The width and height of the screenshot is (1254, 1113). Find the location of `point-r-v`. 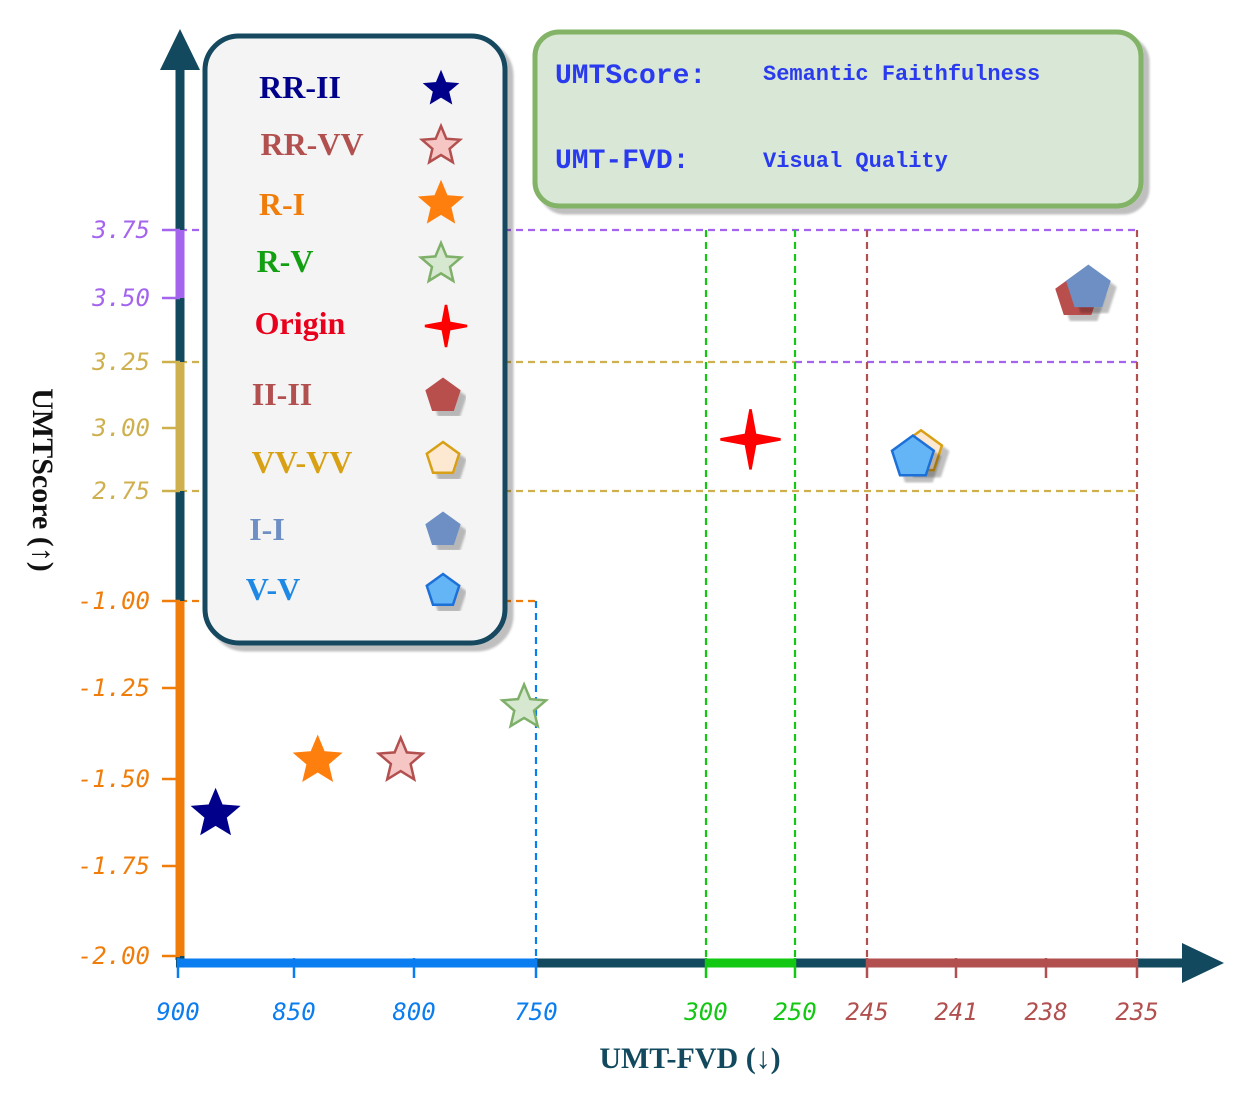

point-r-v is located at coordinates (524, 705).